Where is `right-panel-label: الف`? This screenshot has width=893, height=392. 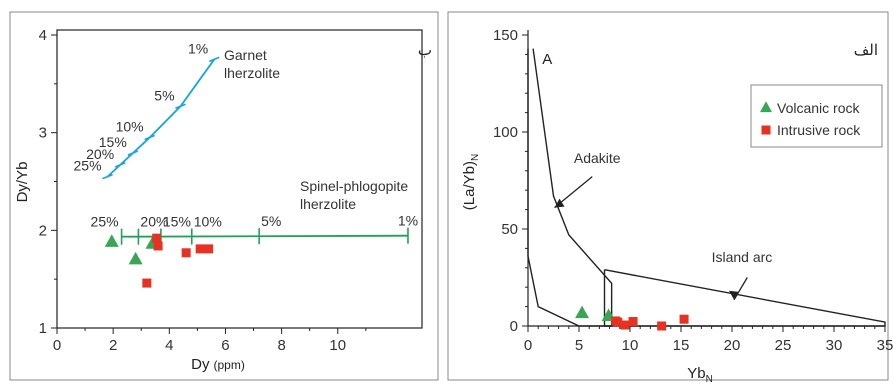 right-panel-label: الف is located at coordinates (866, 50).